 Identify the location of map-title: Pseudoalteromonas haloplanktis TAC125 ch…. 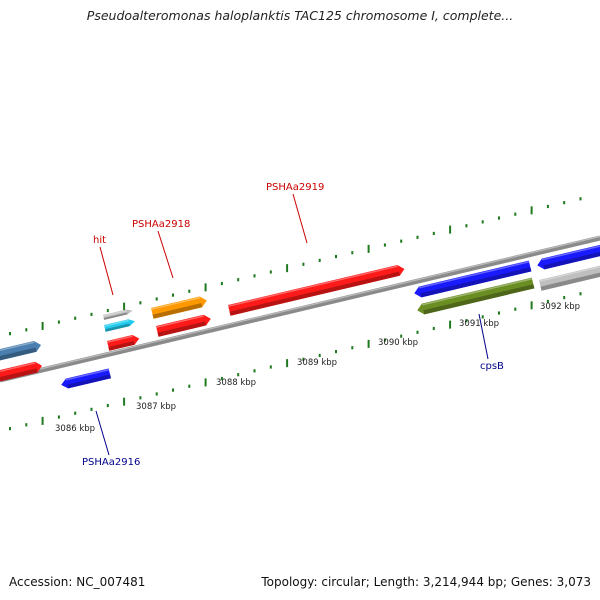
(300, 15).